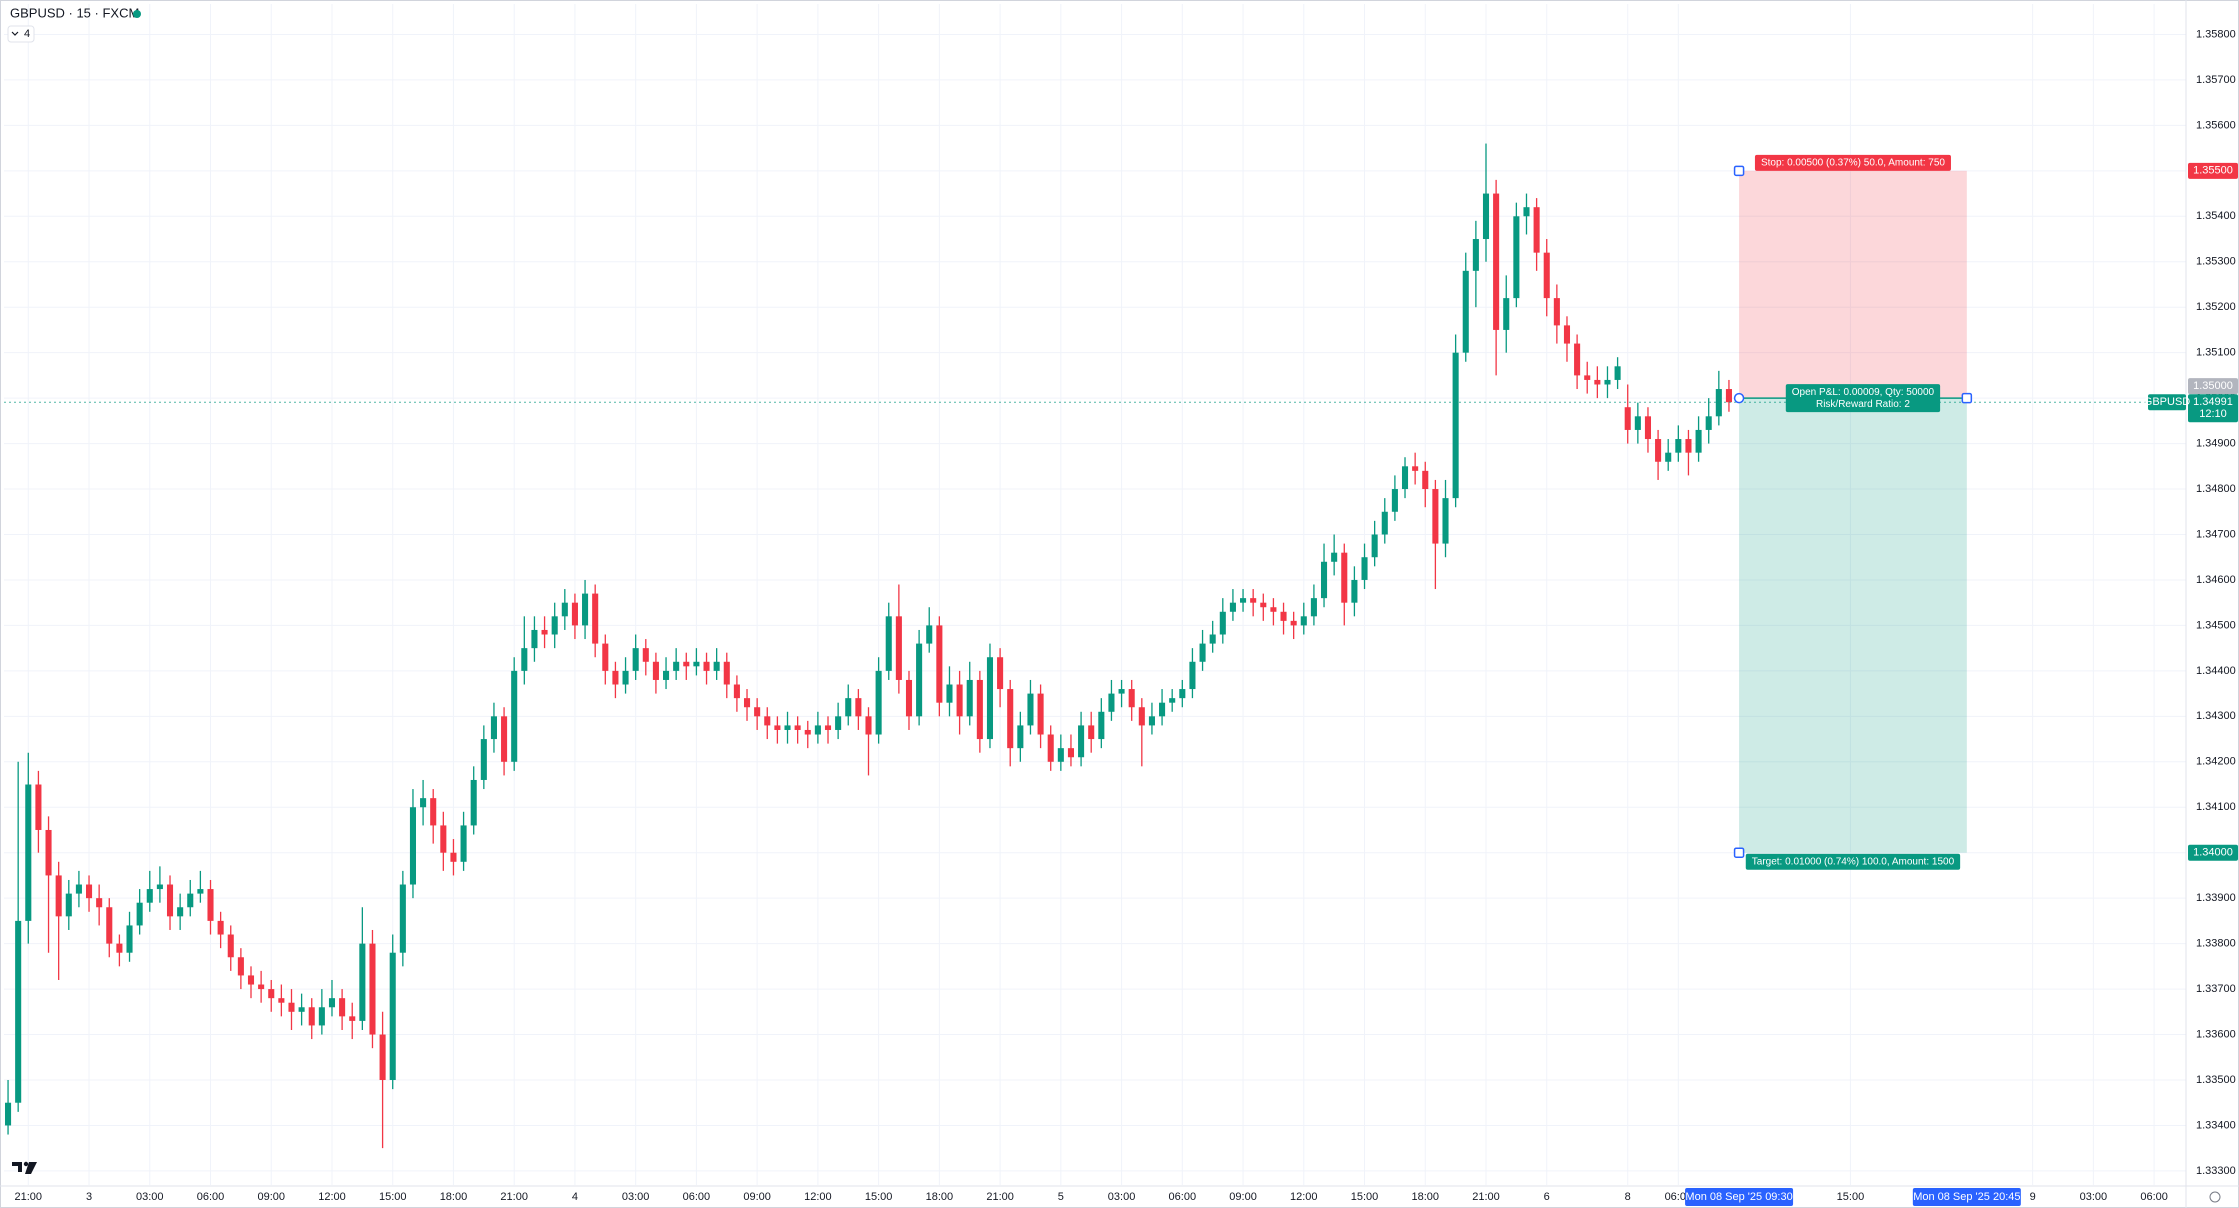 This screenshot has width=2239, height=1208. What do you see at coordinates (1183, 1197) in the screenshot?
I see `x-tick-label: 06:00` at bounding box center [1183, 1197].